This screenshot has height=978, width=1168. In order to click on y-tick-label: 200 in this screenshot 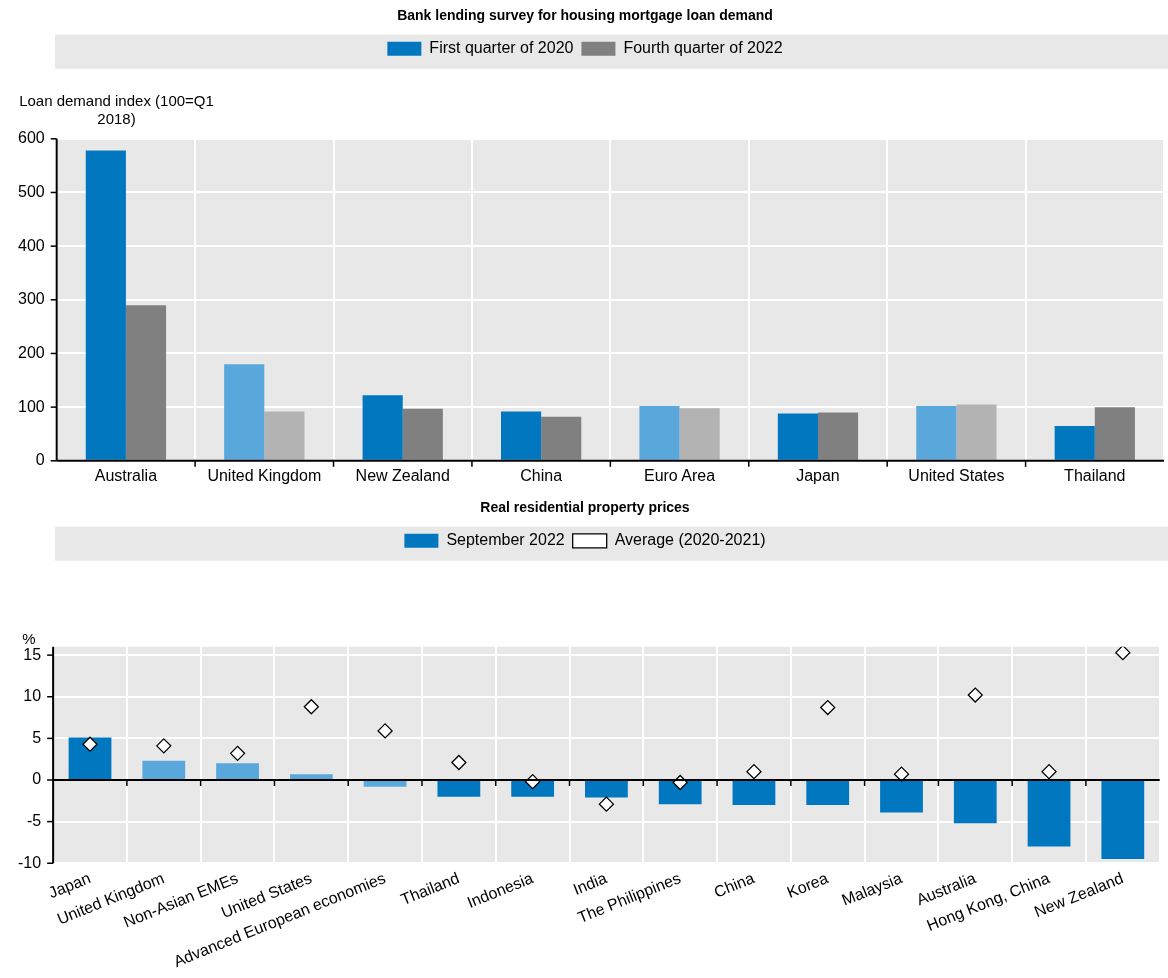, I will do `click(31, 352)`.